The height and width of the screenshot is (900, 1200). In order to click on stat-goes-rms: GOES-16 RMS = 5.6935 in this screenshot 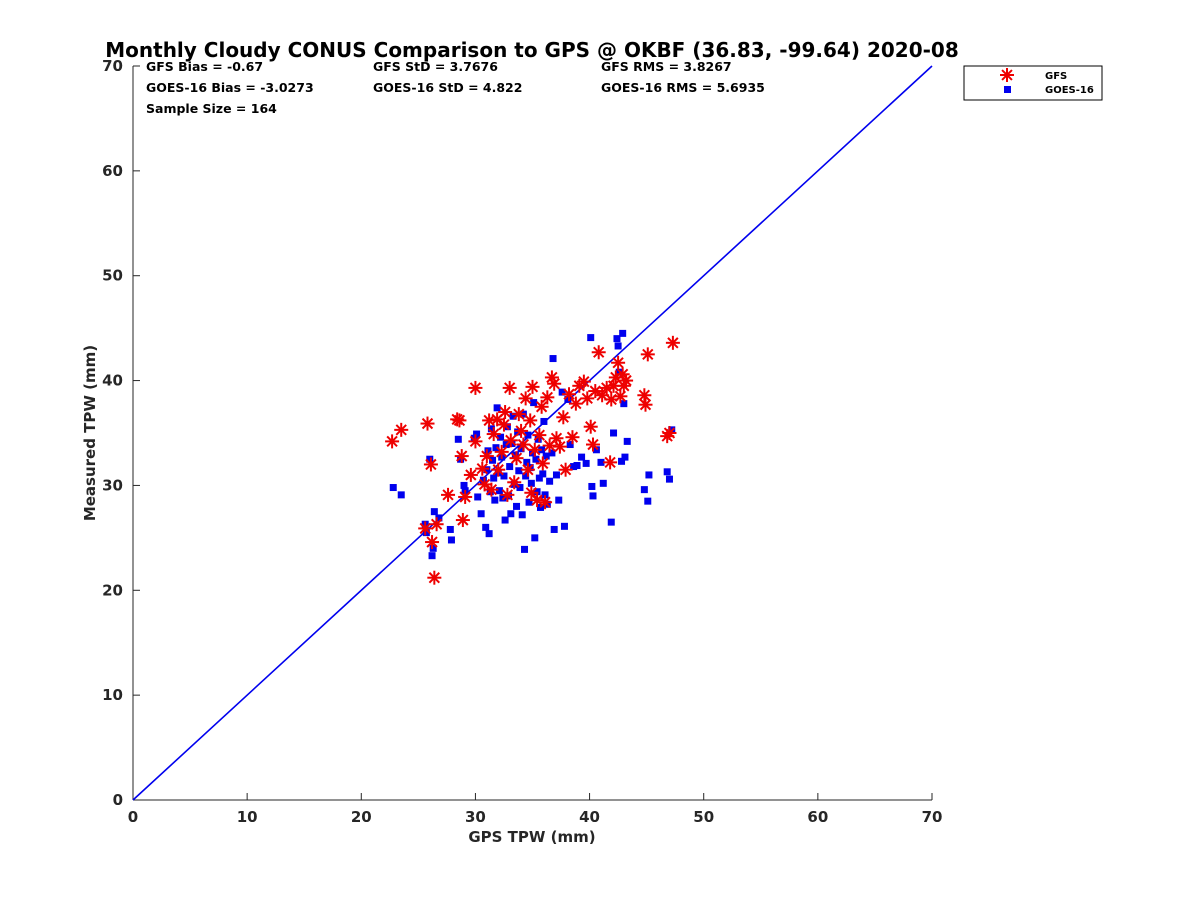, I will do `click(683, 87)`.